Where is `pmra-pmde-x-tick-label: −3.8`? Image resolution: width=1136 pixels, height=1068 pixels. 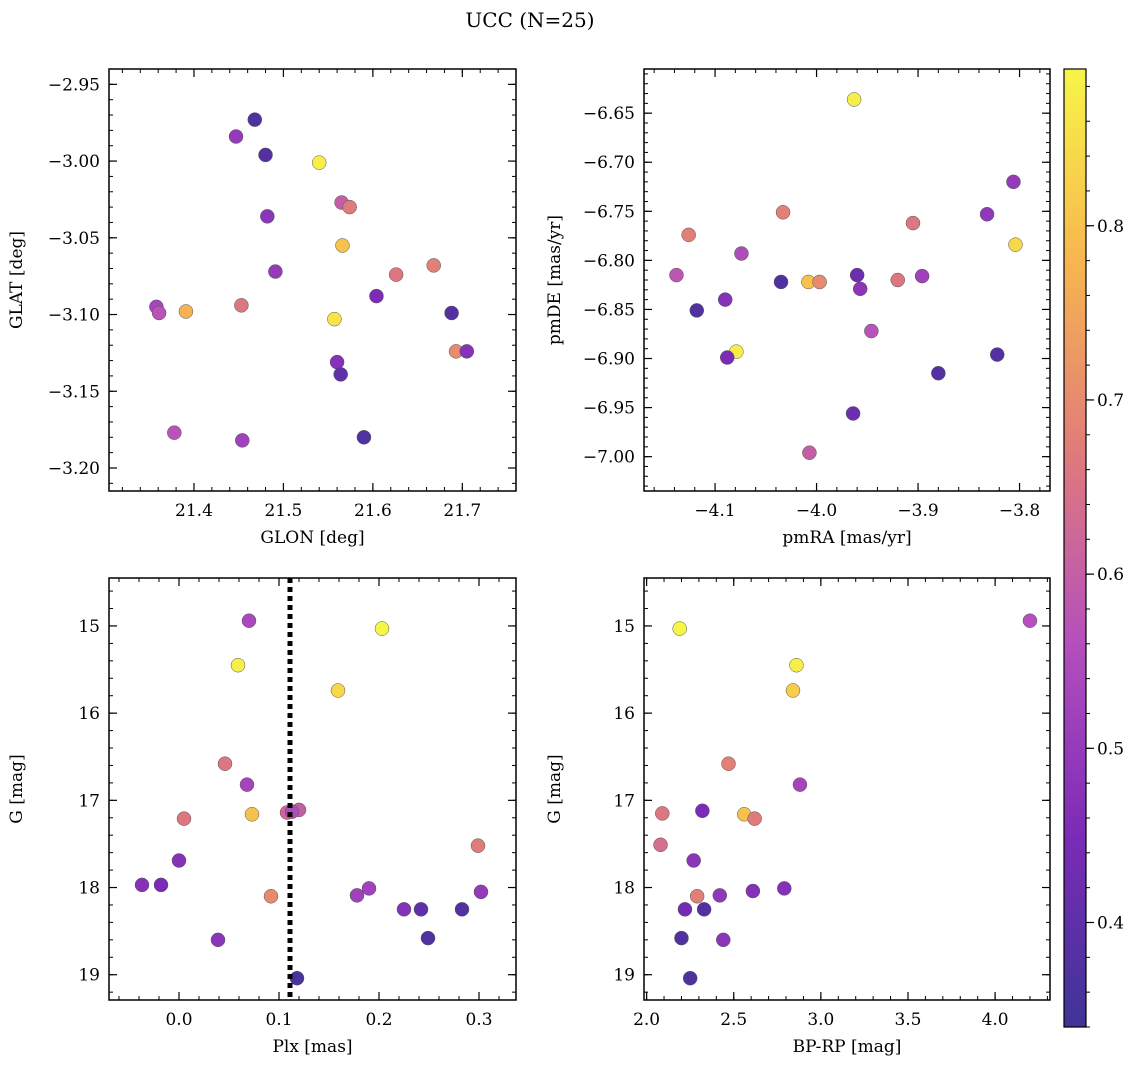
pmra-pmde-x-tick-label: −3.8 is located at coordinates (1019, 511).